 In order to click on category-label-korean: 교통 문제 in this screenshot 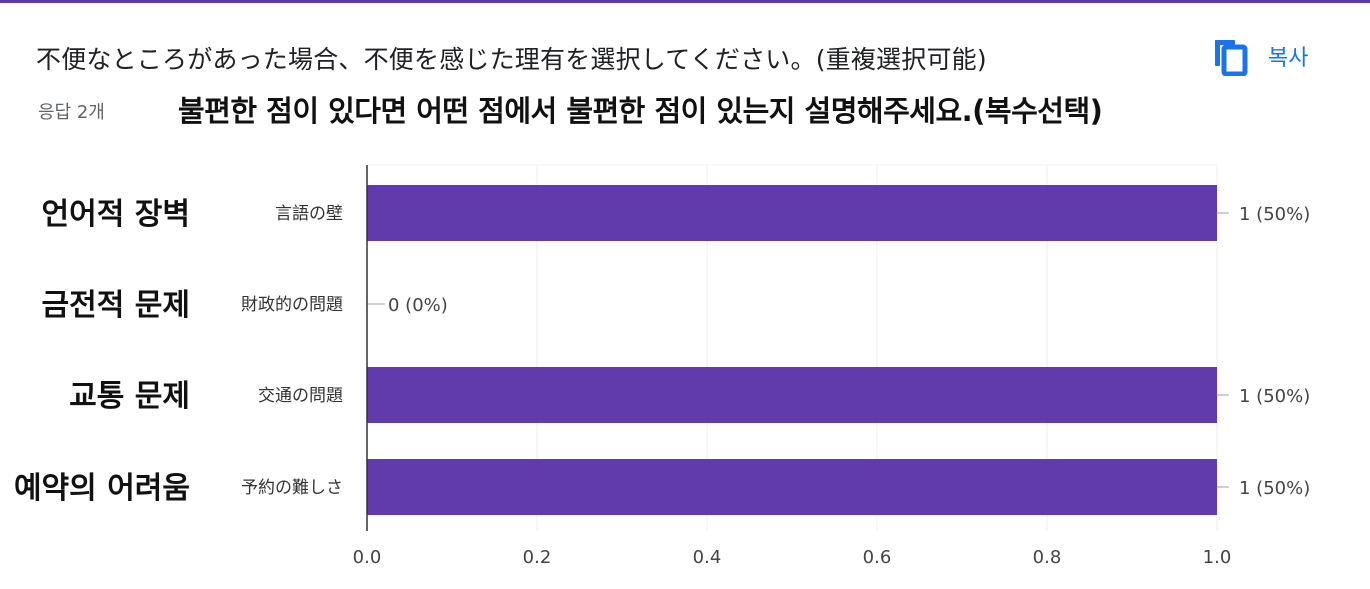, I will do `click(129, 396)`.